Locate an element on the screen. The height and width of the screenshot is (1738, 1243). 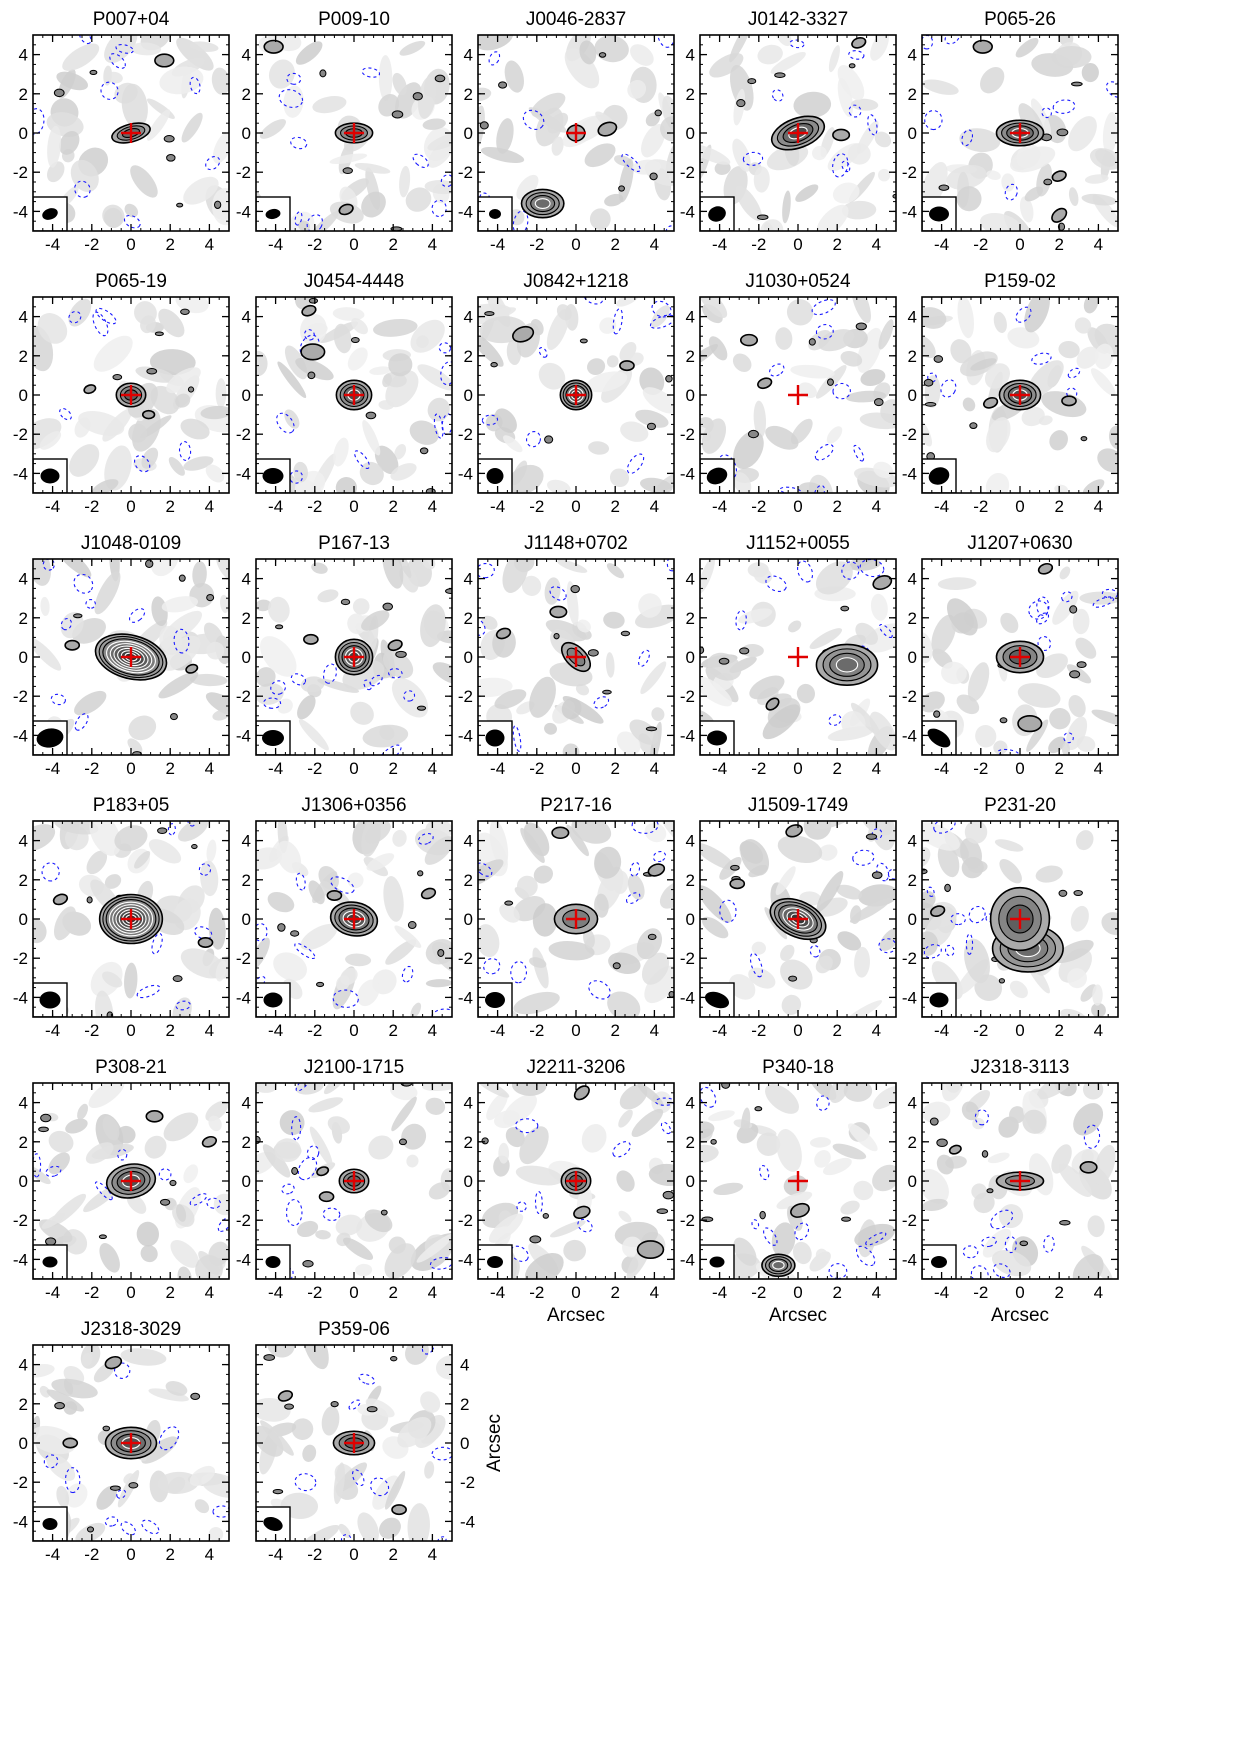
x-tick-label: 2 is located at coordinates (392, 768).